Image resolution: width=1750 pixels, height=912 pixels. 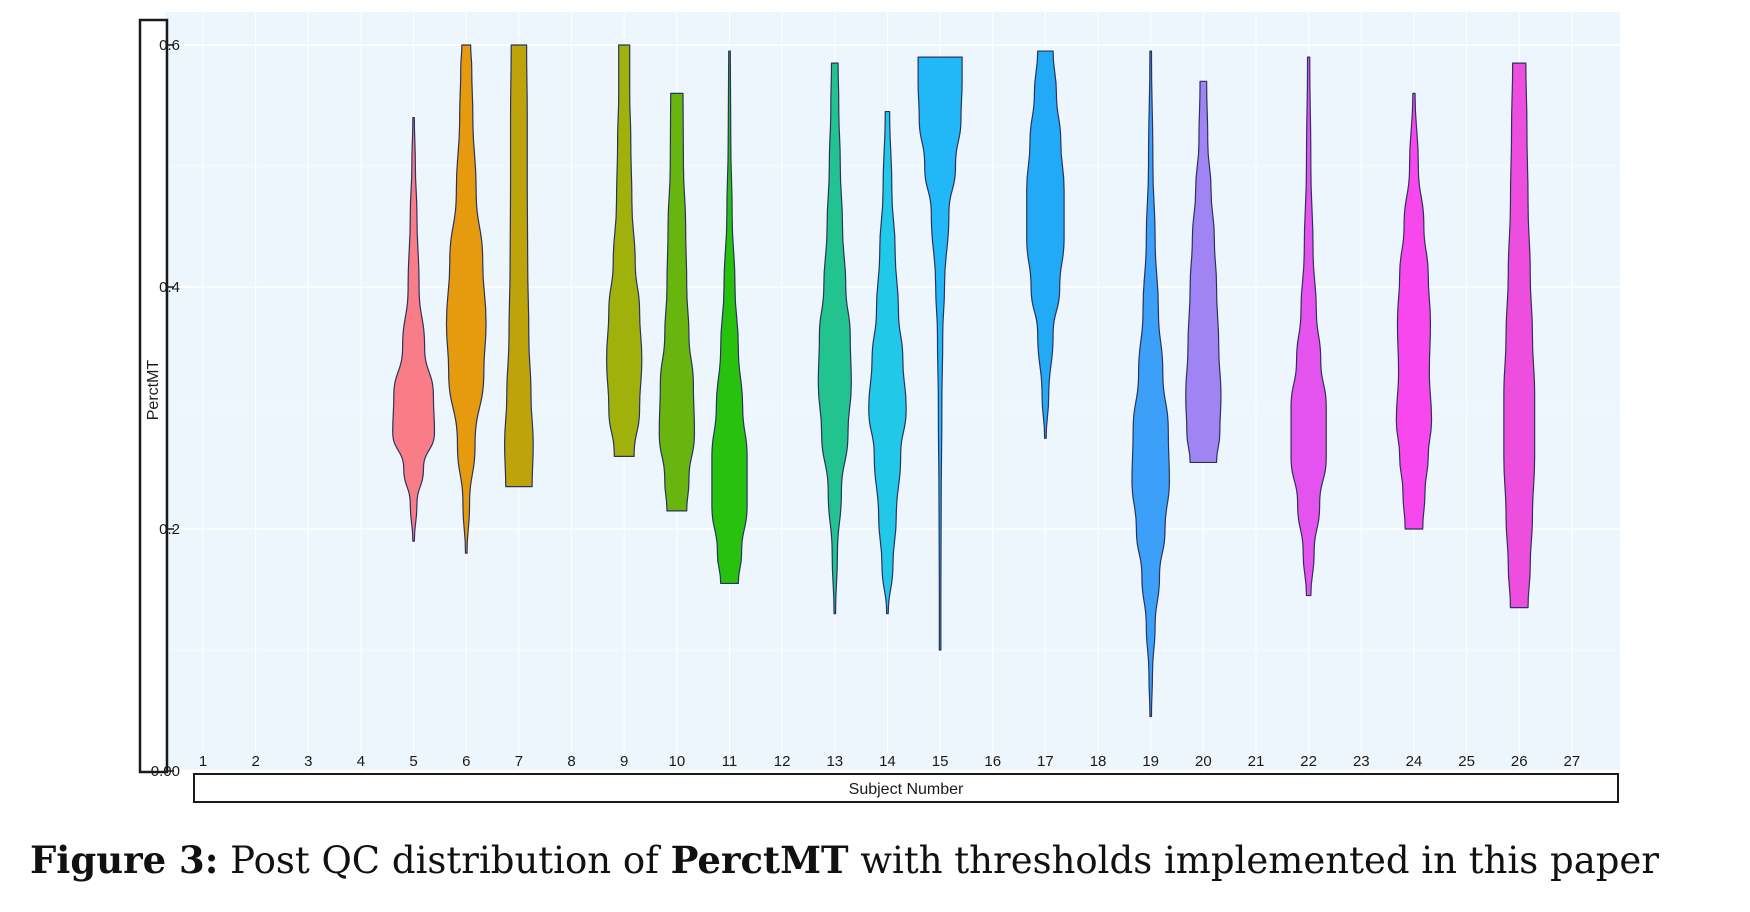 I want to click on x-tick-label: 15, so click(x=940, y=761).